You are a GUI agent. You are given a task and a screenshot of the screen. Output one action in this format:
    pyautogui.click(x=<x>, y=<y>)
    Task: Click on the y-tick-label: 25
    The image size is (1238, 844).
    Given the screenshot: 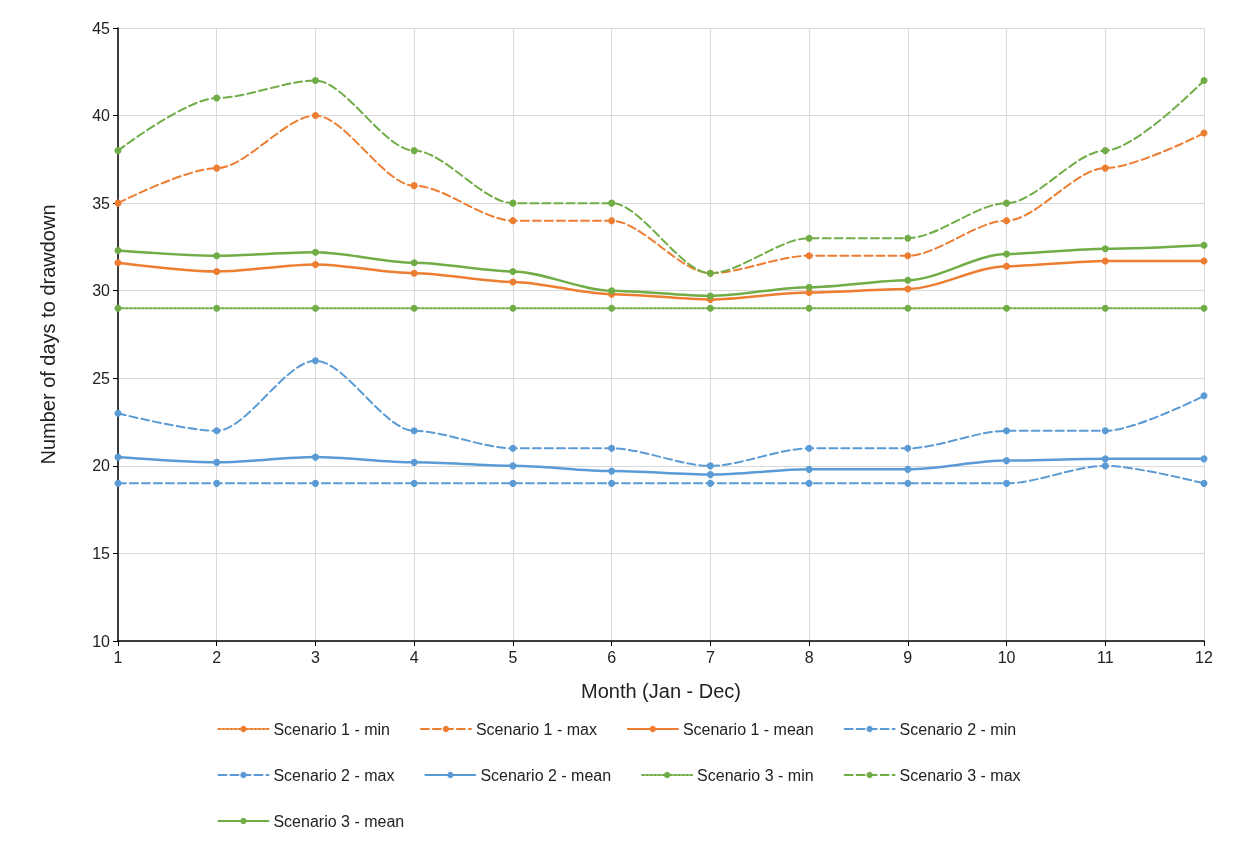 What is the action you would take?
    pyautogui.click(x=101, y=378)
    